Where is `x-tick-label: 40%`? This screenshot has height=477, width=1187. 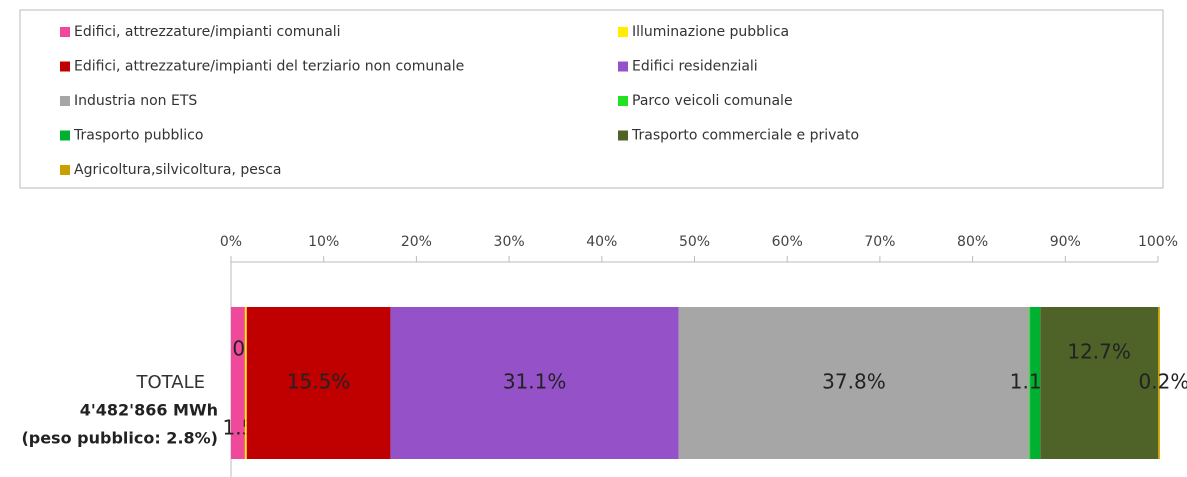 x-tick-label: 40% is located at coordinates (601, 242).